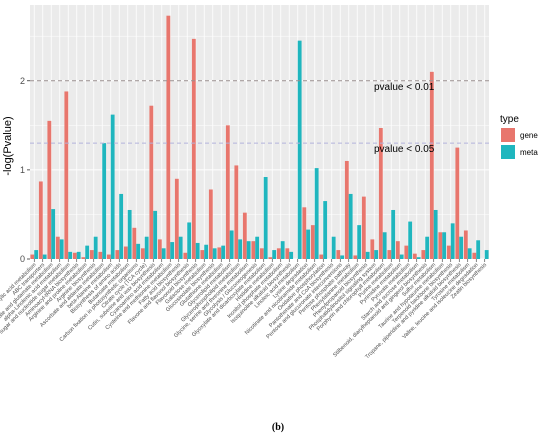 This screenshot has width=550, height=436. I want to click on legend-swatch-gene, so click(508, 135).